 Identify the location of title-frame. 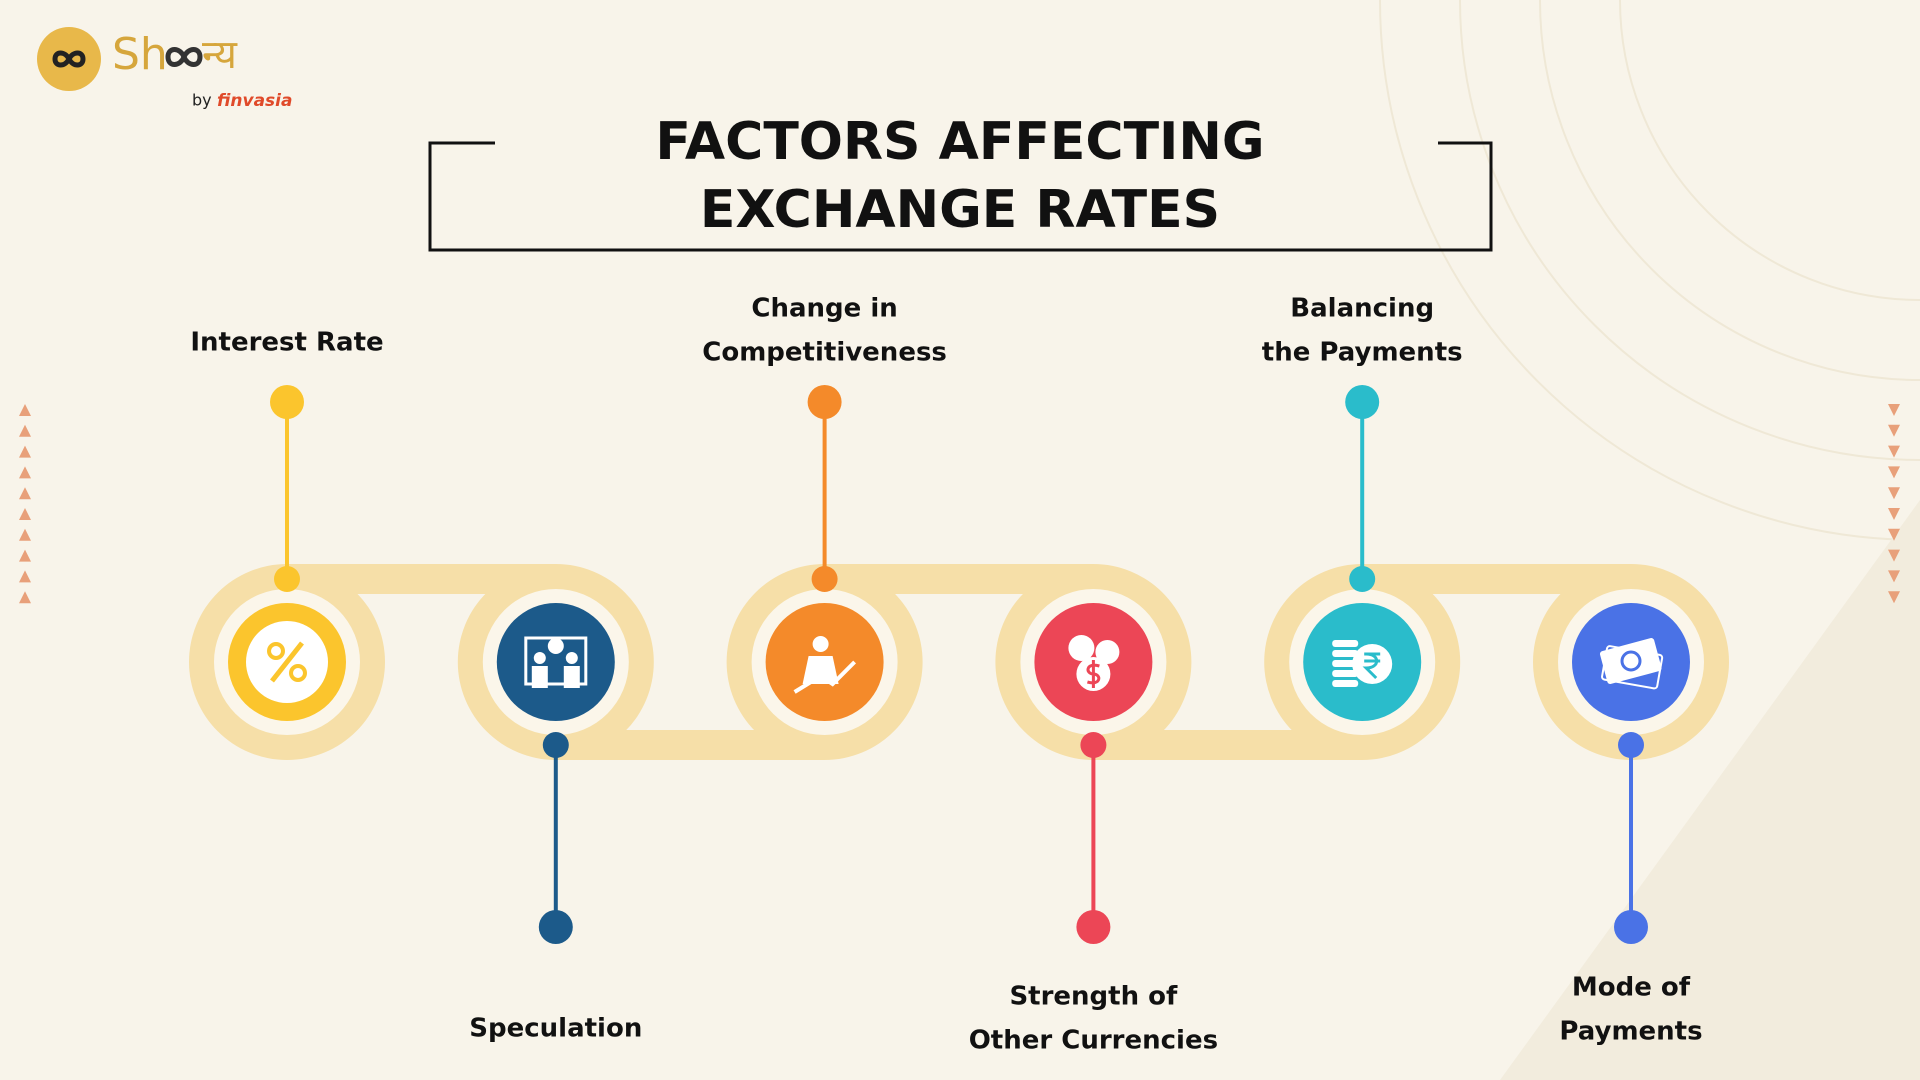
(960, 196).